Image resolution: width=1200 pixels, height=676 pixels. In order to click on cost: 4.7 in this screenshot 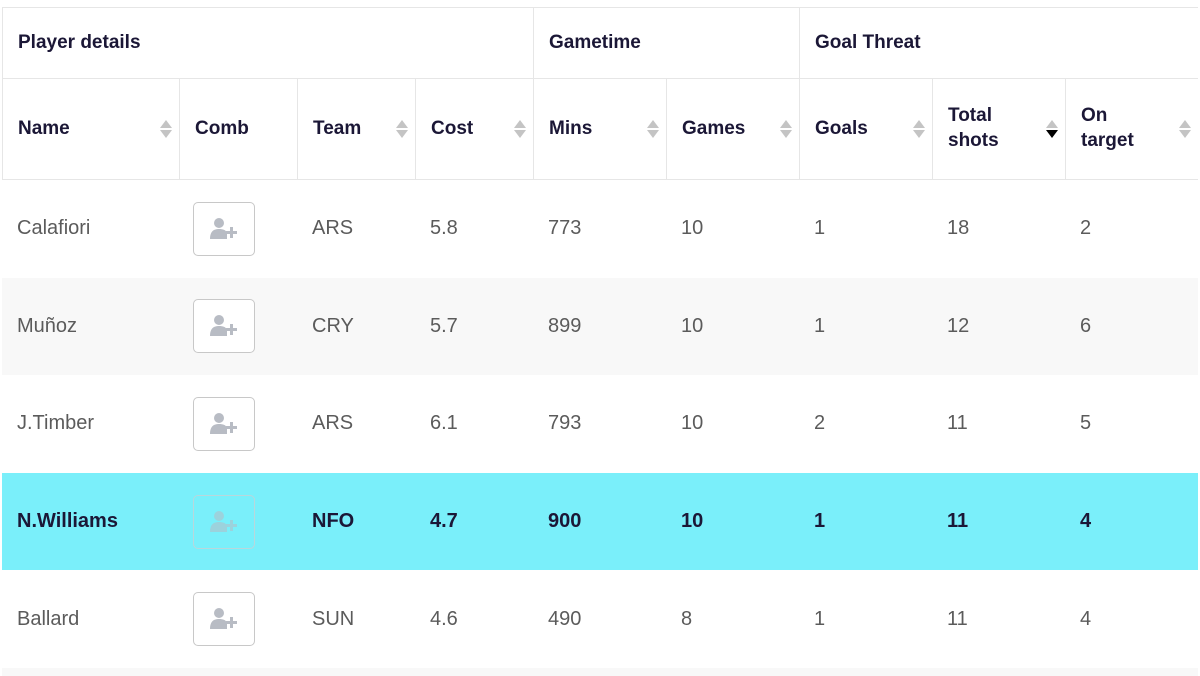, I will do `click(444, 521)`.